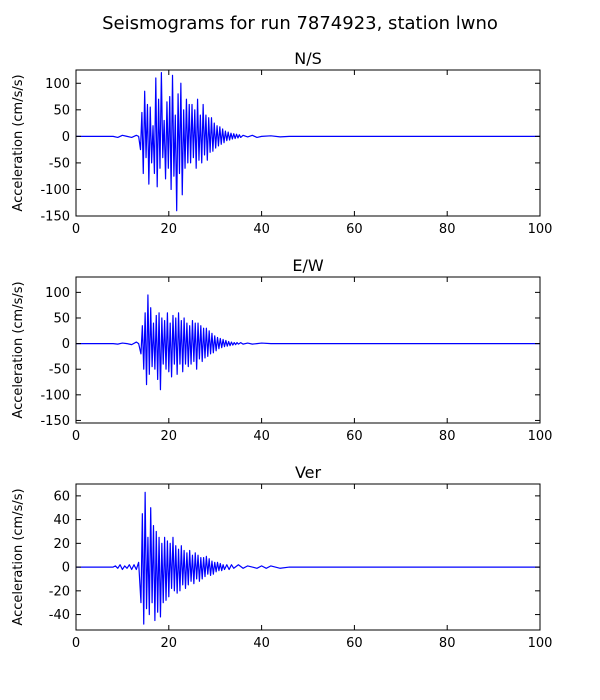  Describe the element at coordinates (61, 520) in the screenshot. I see `y-tick-label: 40` at that location.